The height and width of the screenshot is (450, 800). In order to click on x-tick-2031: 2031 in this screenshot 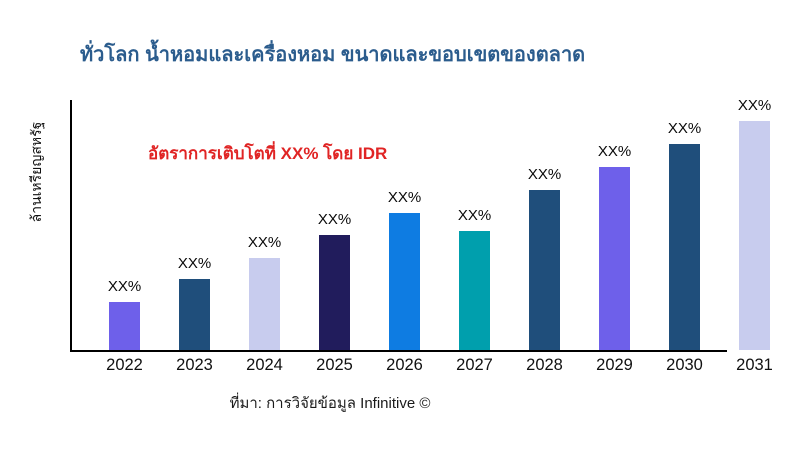, I will do `click(754, 365)`.